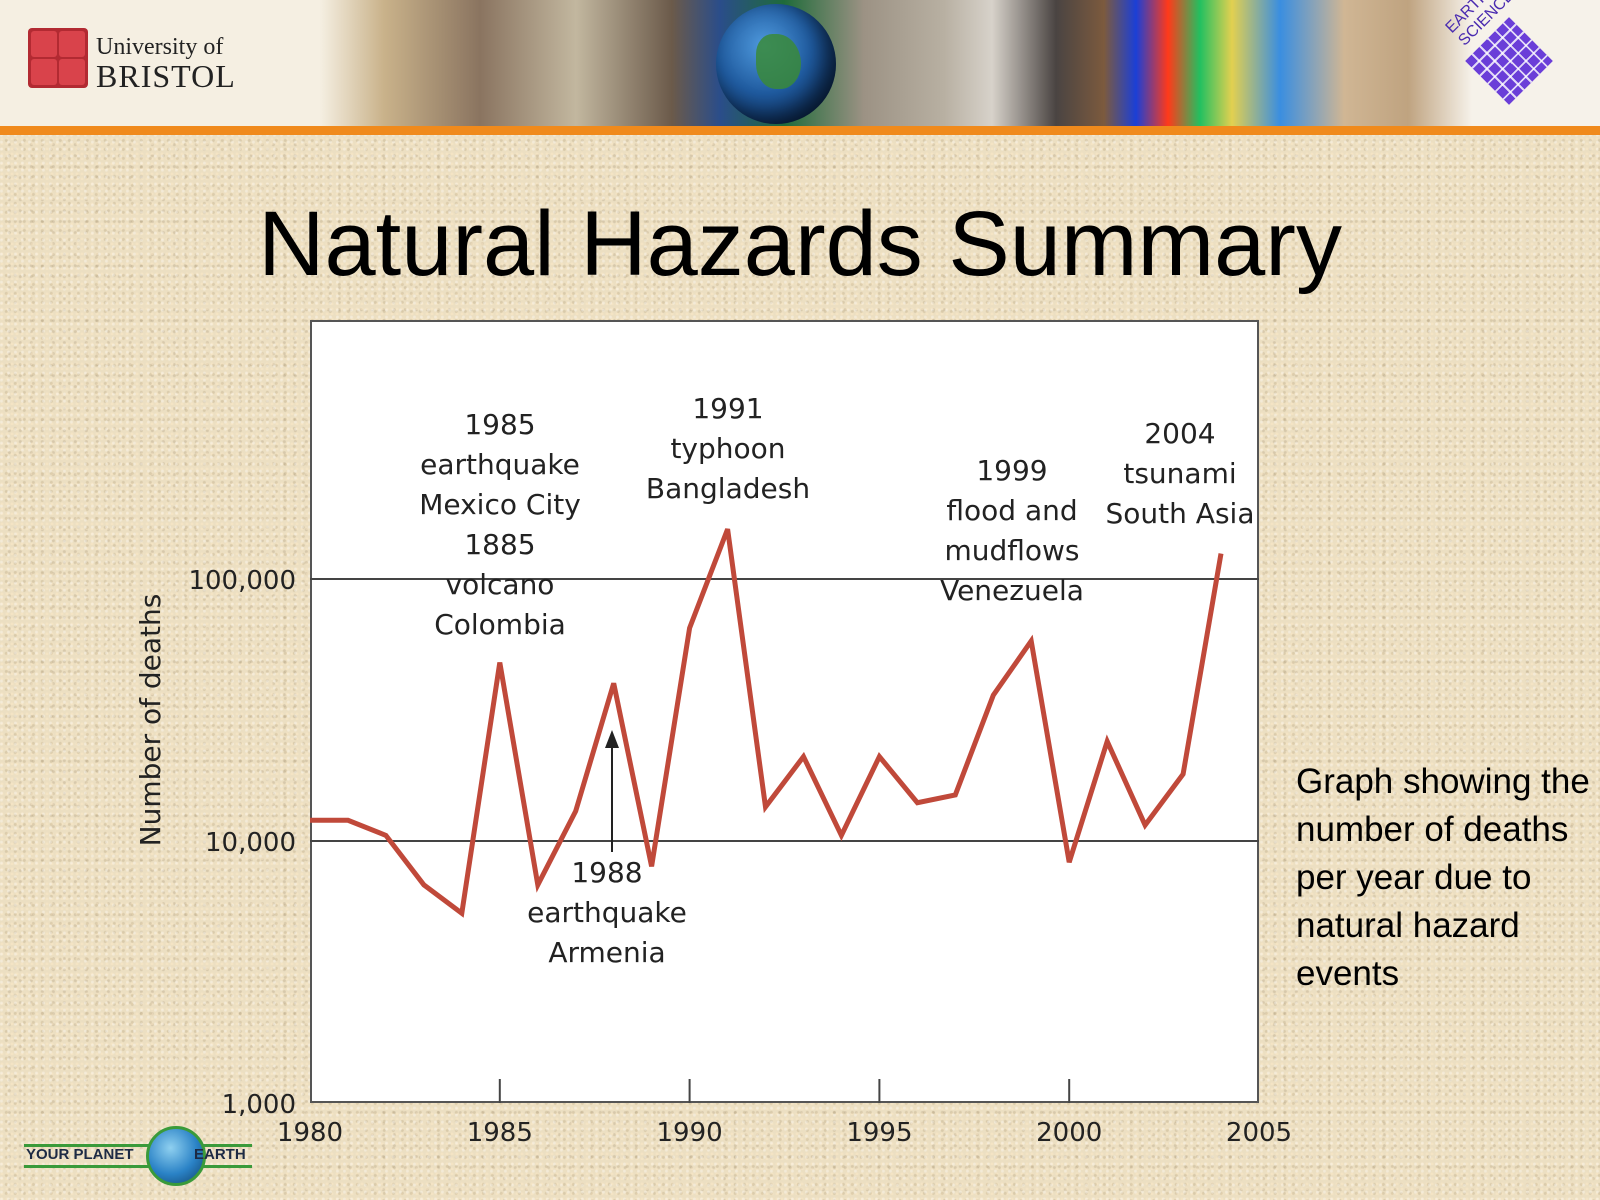 The height and width of the screenshot is (1200, 1600). Describe the element at coordinates (242, 581) in the screenshot. I see `y-tick-label: 100,000` at that location.